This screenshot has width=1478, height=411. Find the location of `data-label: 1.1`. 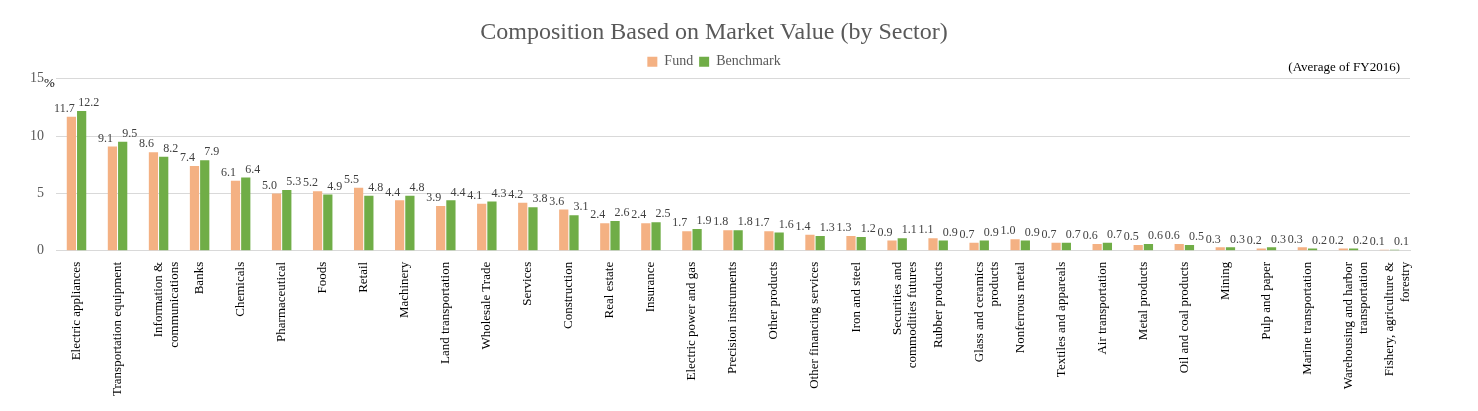

data-label: 1.1 is located at coordinates (926, 229).